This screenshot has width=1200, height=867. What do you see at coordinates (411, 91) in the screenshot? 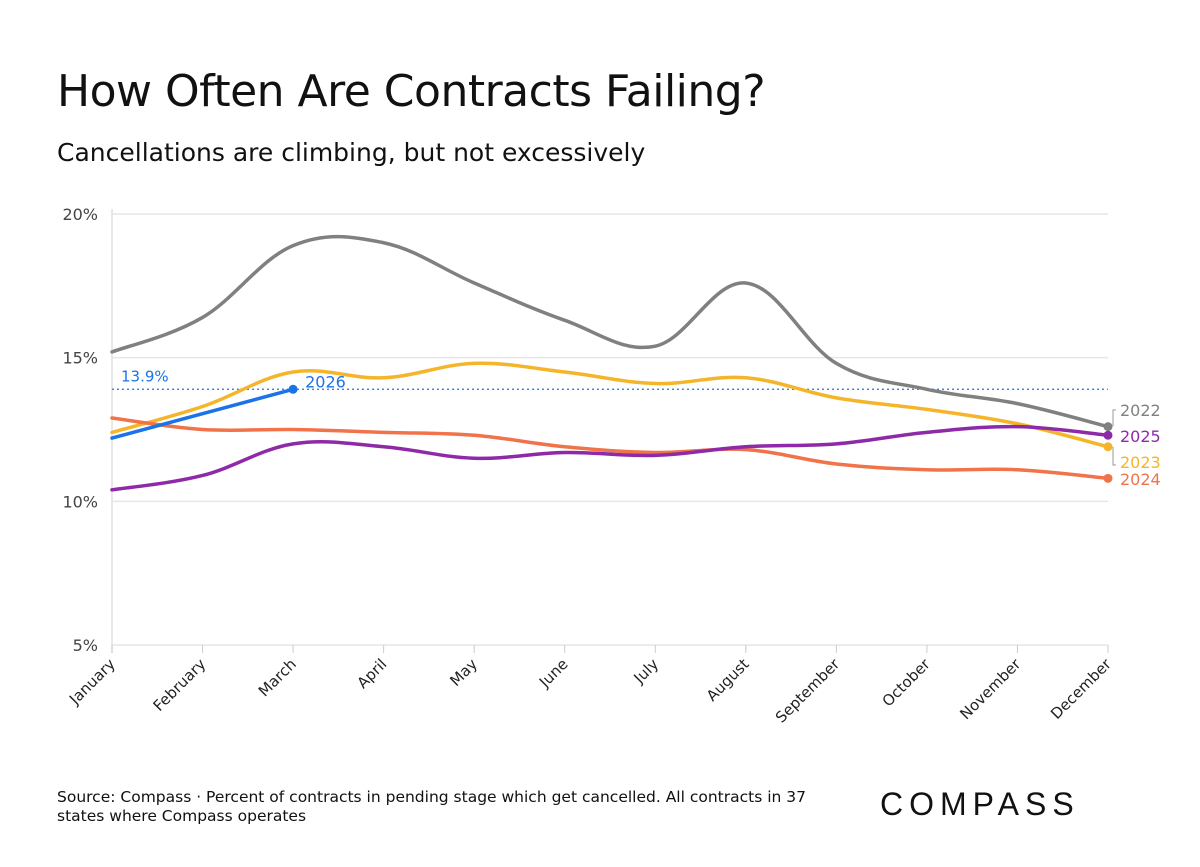
I see `chart-title: How Often Are Contracts Failing?` at bounding box center [411, 91].